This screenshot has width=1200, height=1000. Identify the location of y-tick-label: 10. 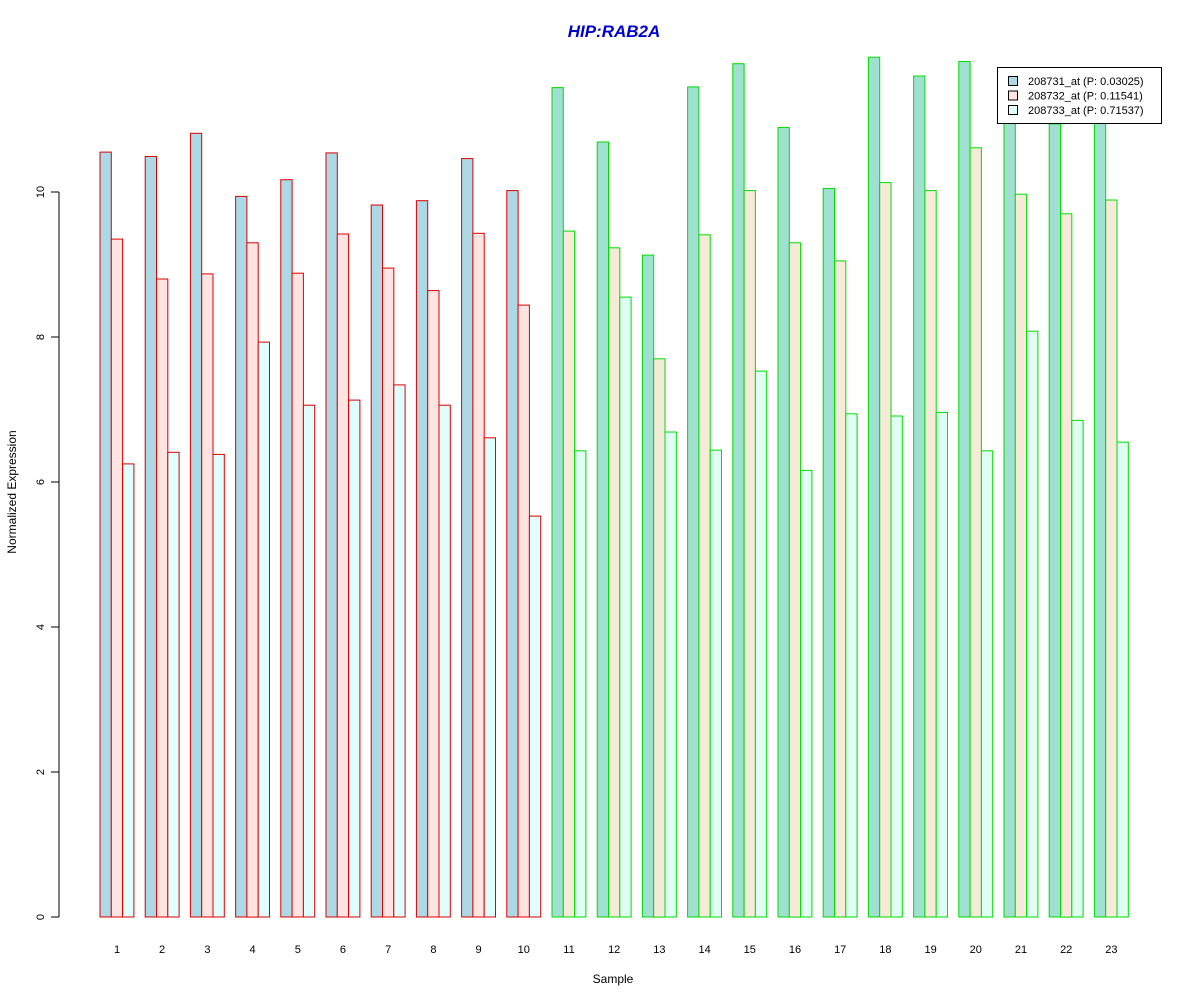
(41, 192).